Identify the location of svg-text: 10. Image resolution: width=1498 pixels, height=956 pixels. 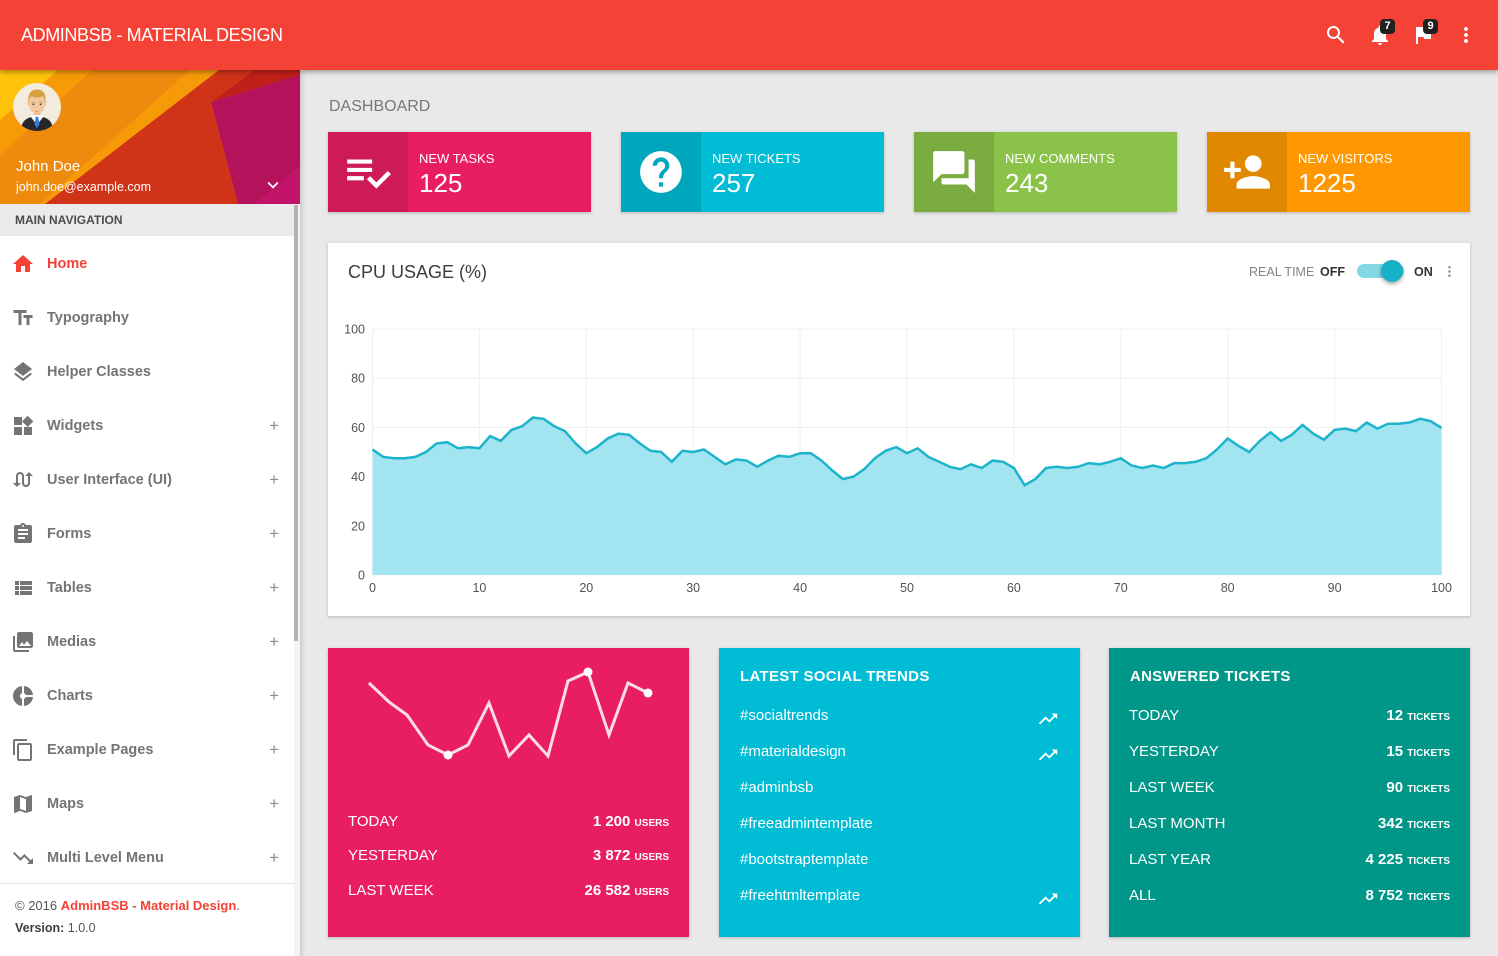
(479, 588).